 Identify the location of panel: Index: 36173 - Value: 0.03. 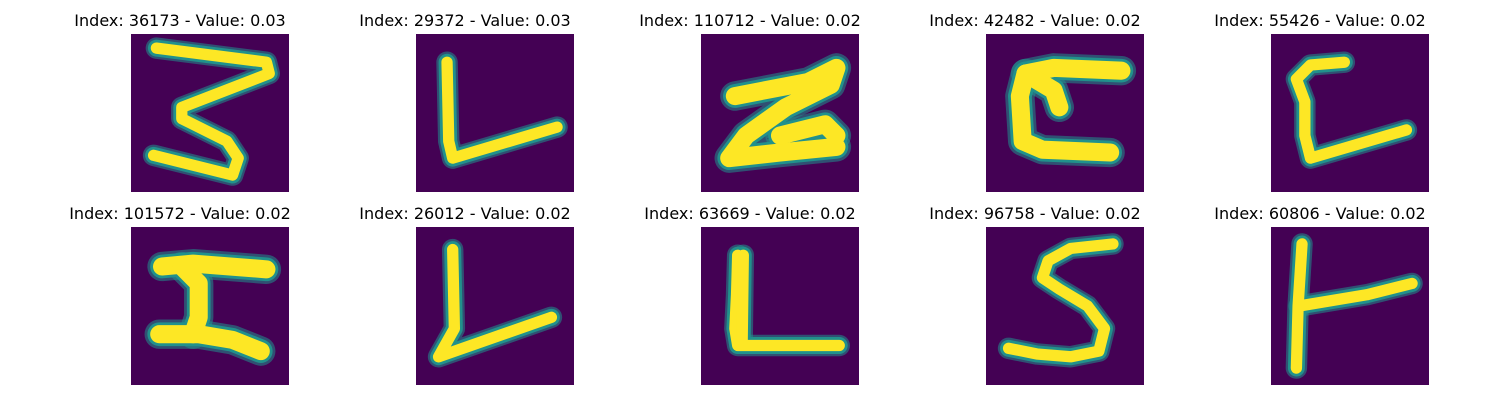
(180, 96).